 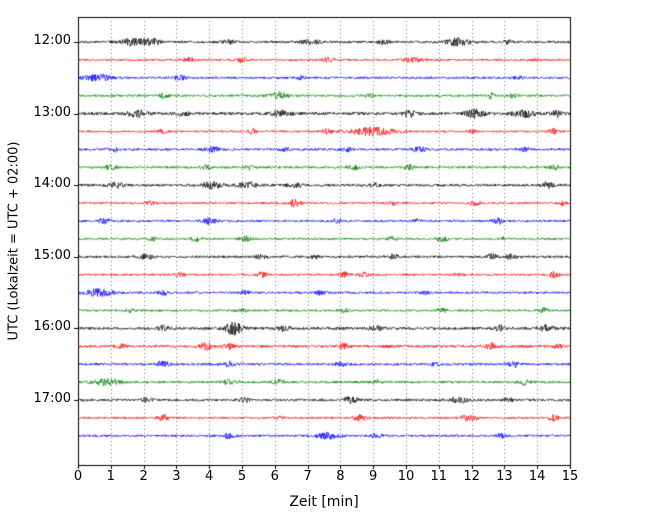 What do you see at coordinates (537, 476) in the screenshot?
I see `x-tick-label: 14` at bounding box center [537, 476].